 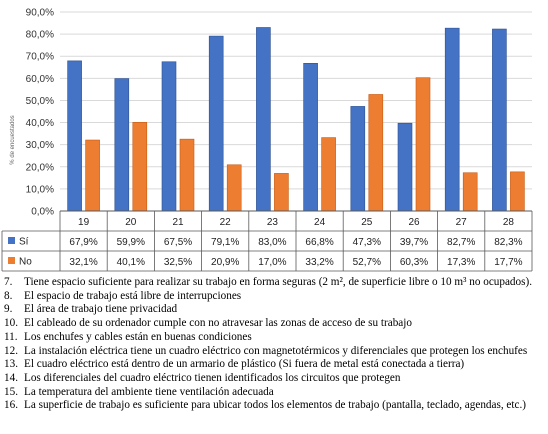 I want to click on data-label: 66,8%, so click(x=319, y=242).